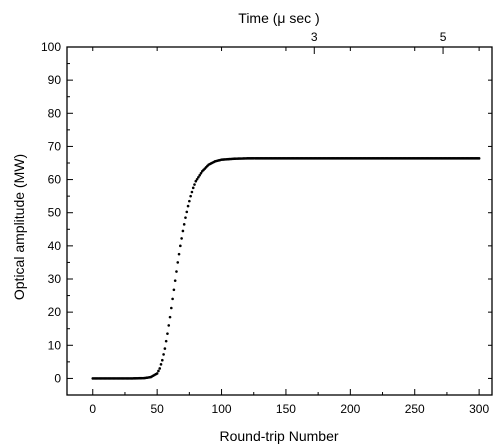 This screenshot has width=493, height=448. Describe the element at coordinates (443, 37) in the screenshot. I see `top-tick-label: 5` at that location.